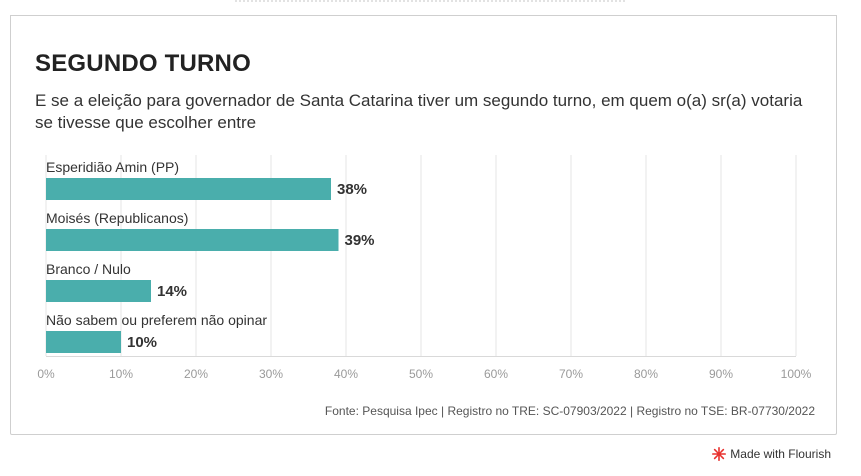  Describe the element at coordinates (46, 374) in the screenshot. I see `x-tick-label: 0%` at that location.